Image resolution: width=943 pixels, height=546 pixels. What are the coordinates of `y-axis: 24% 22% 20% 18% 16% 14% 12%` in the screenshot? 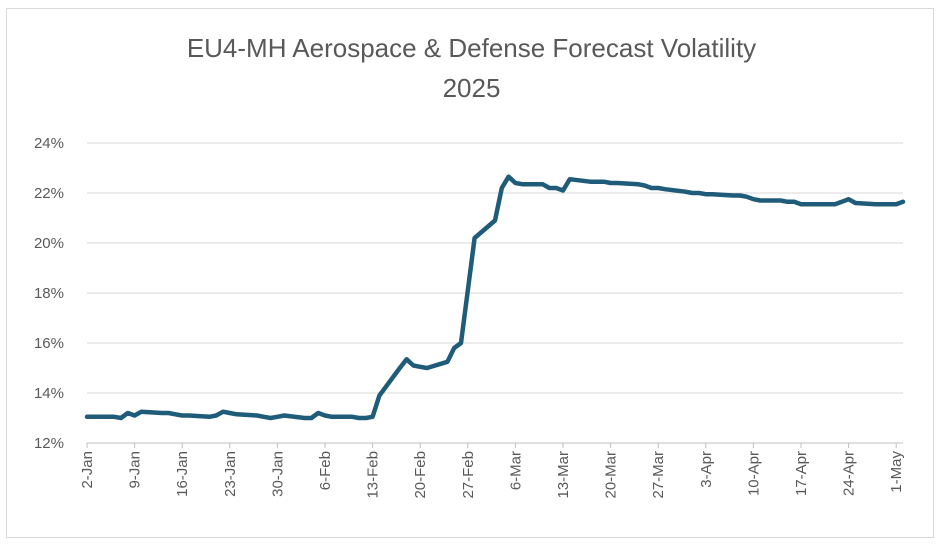 It's located at (49, 293).